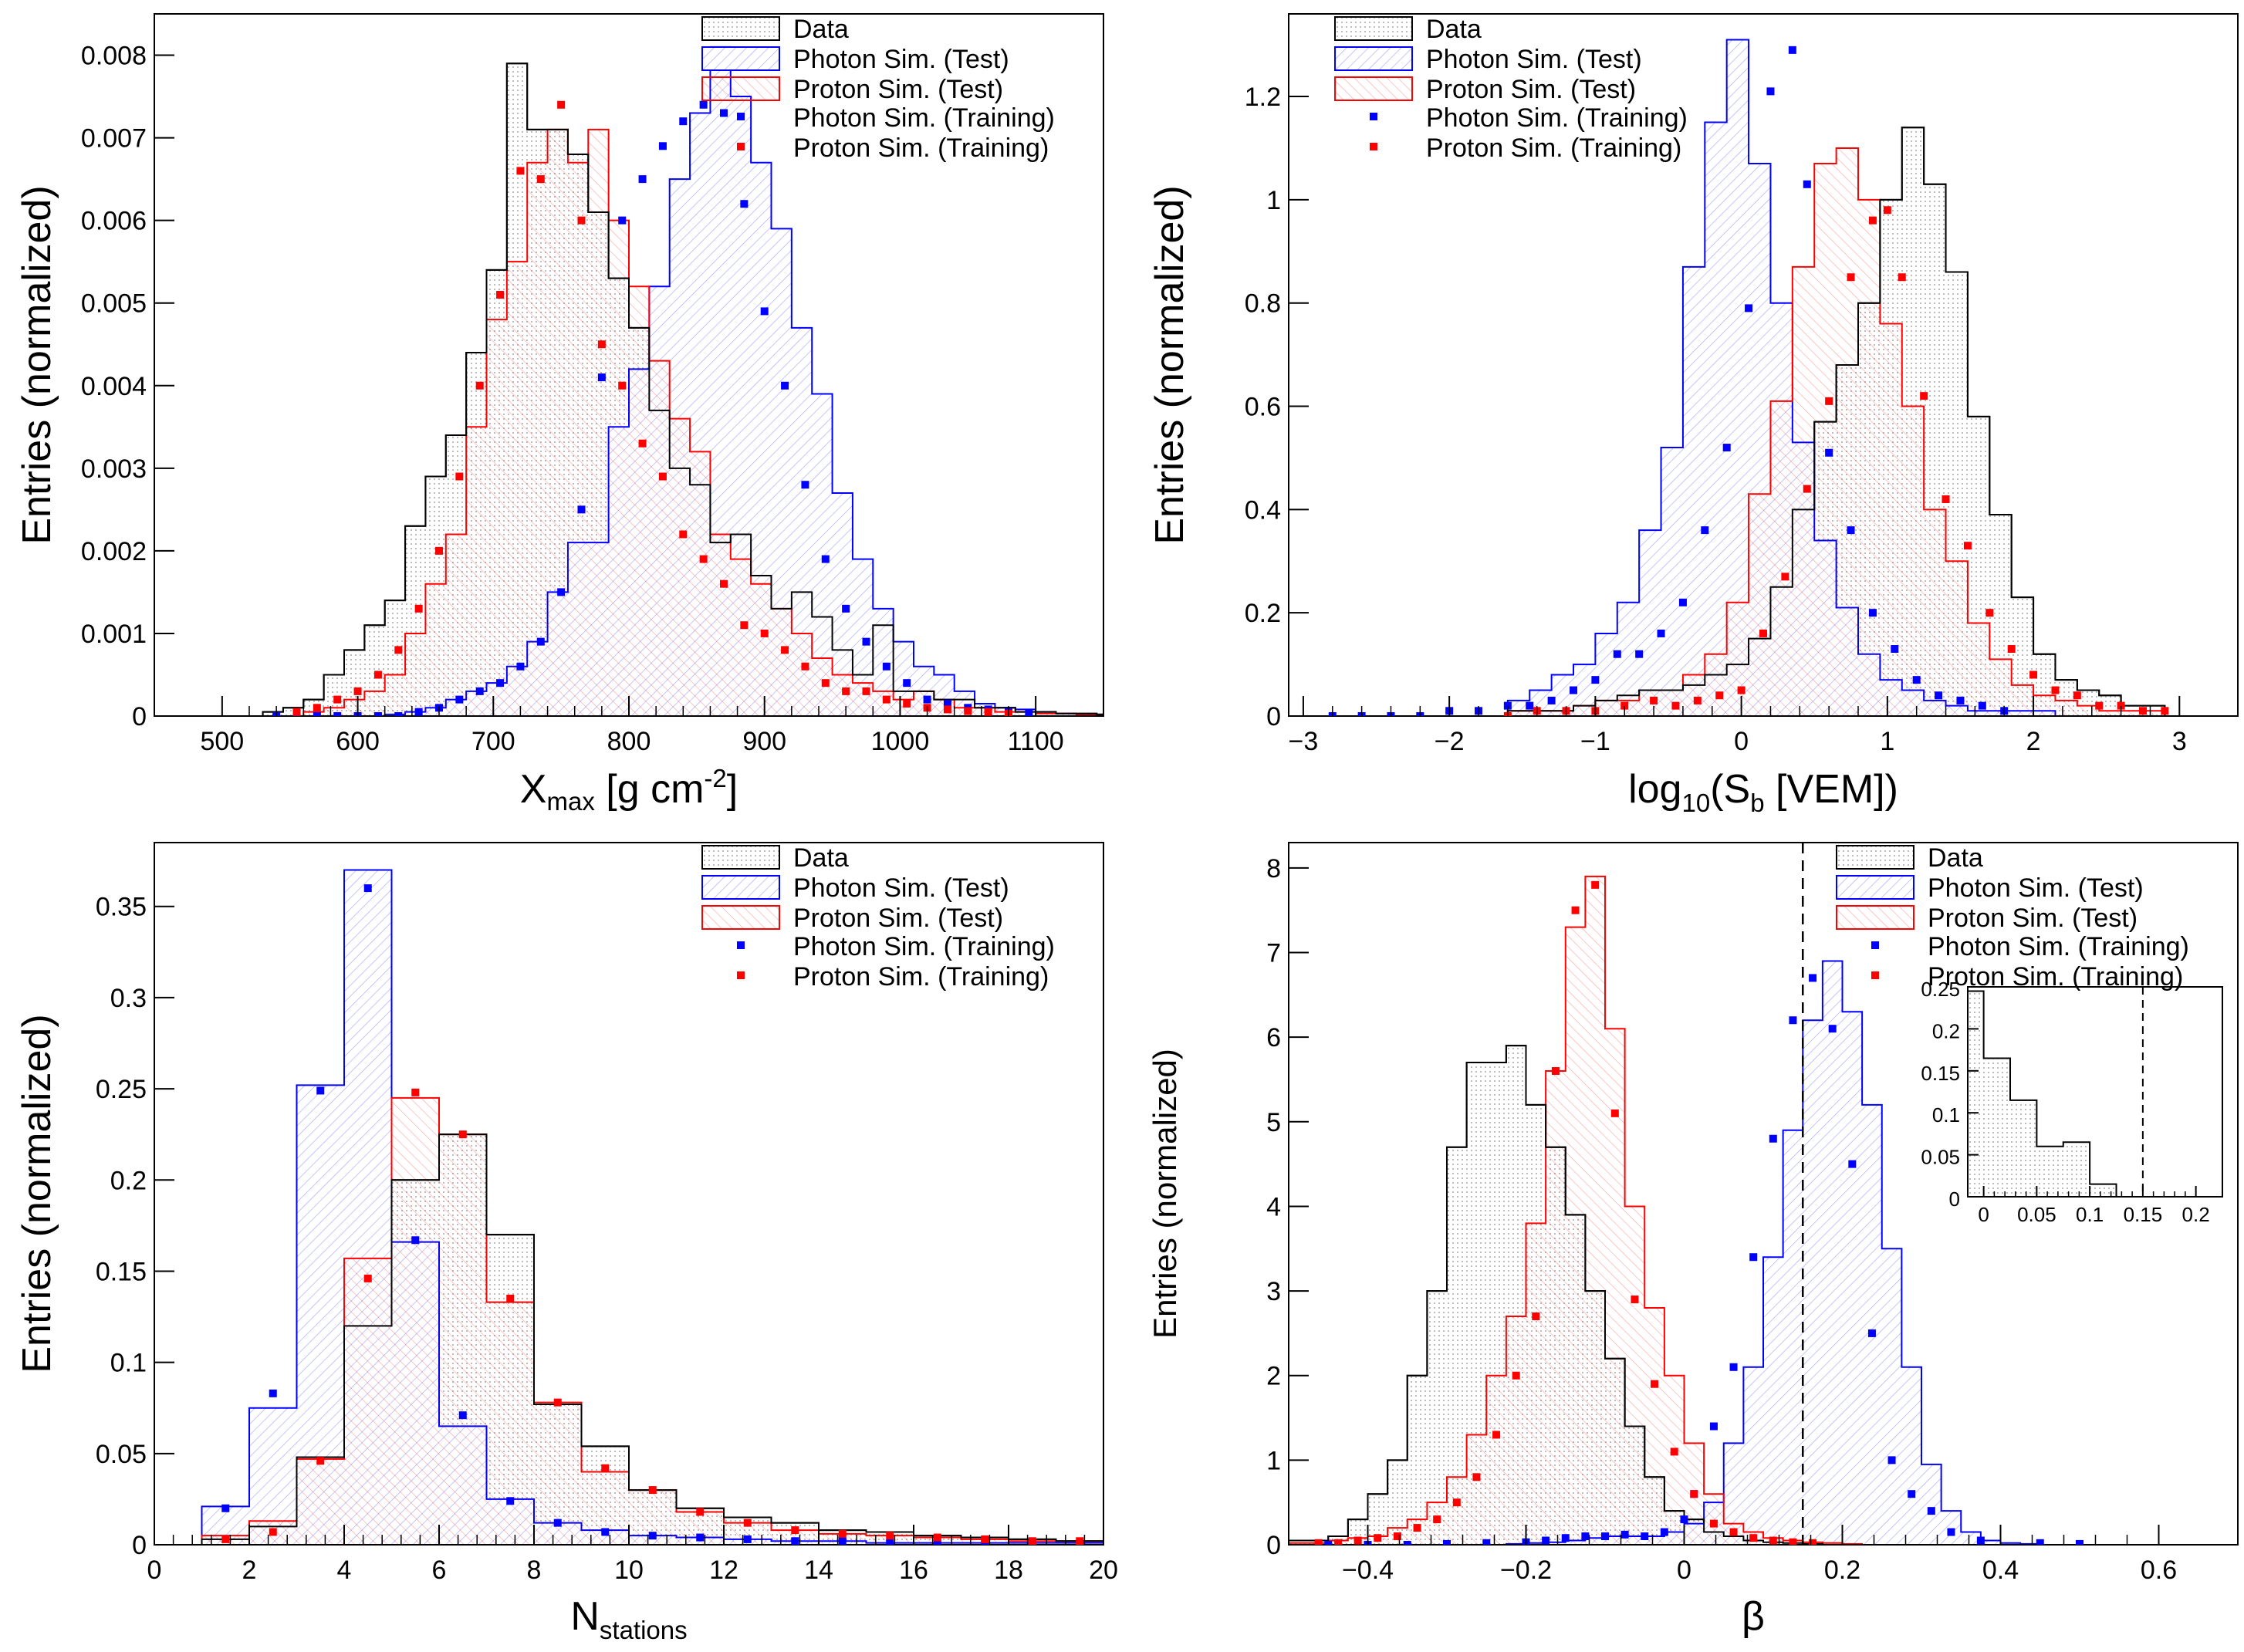 The width and height of the screenshot is (2244, 1652). I want to click on y-tick-label: 0.004, so click(114, 386).